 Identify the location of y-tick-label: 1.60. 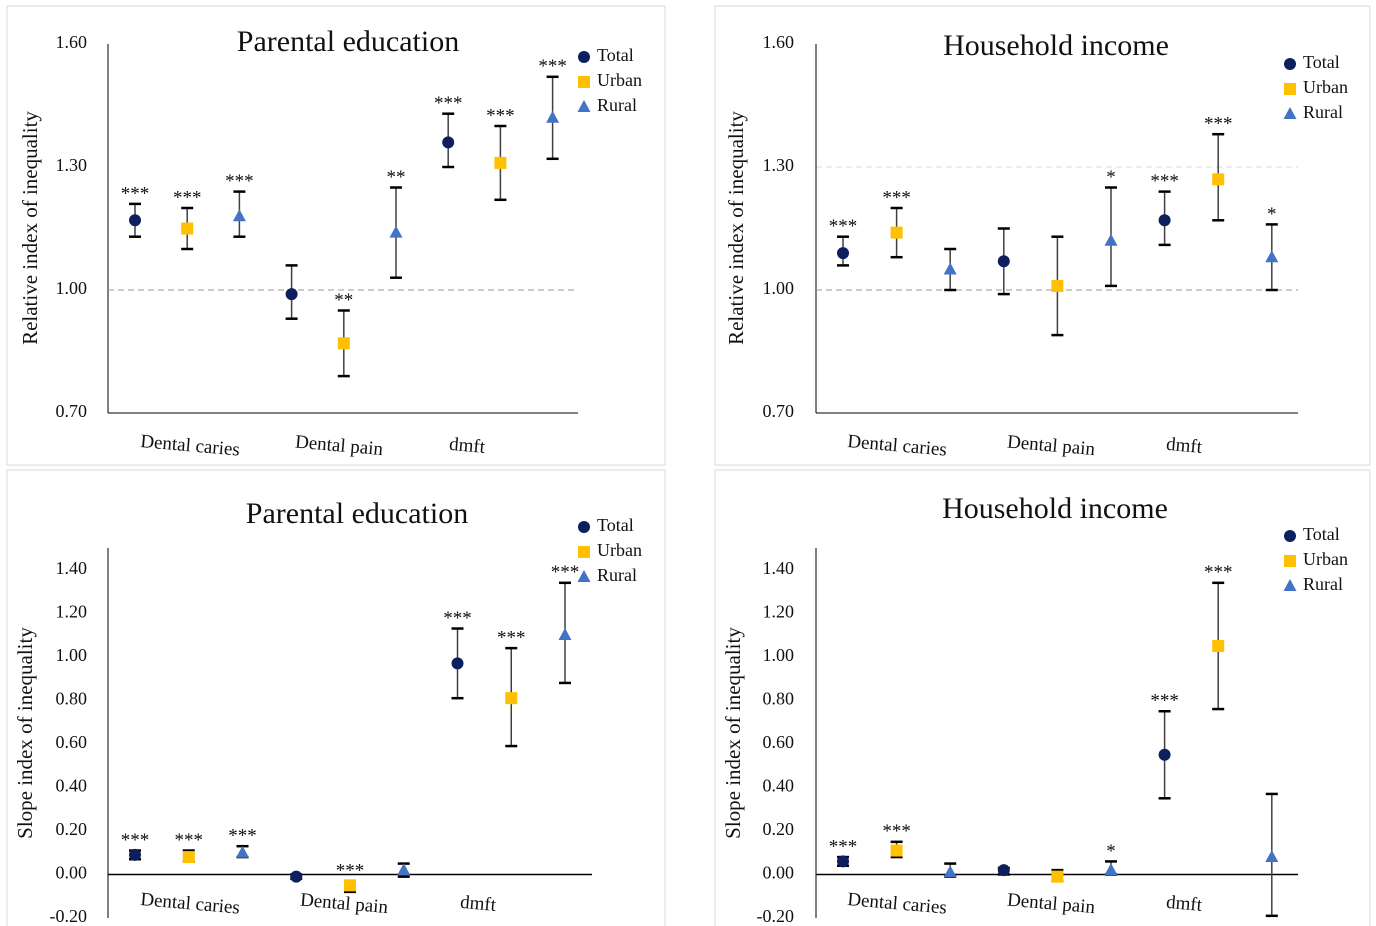
(72, 42).